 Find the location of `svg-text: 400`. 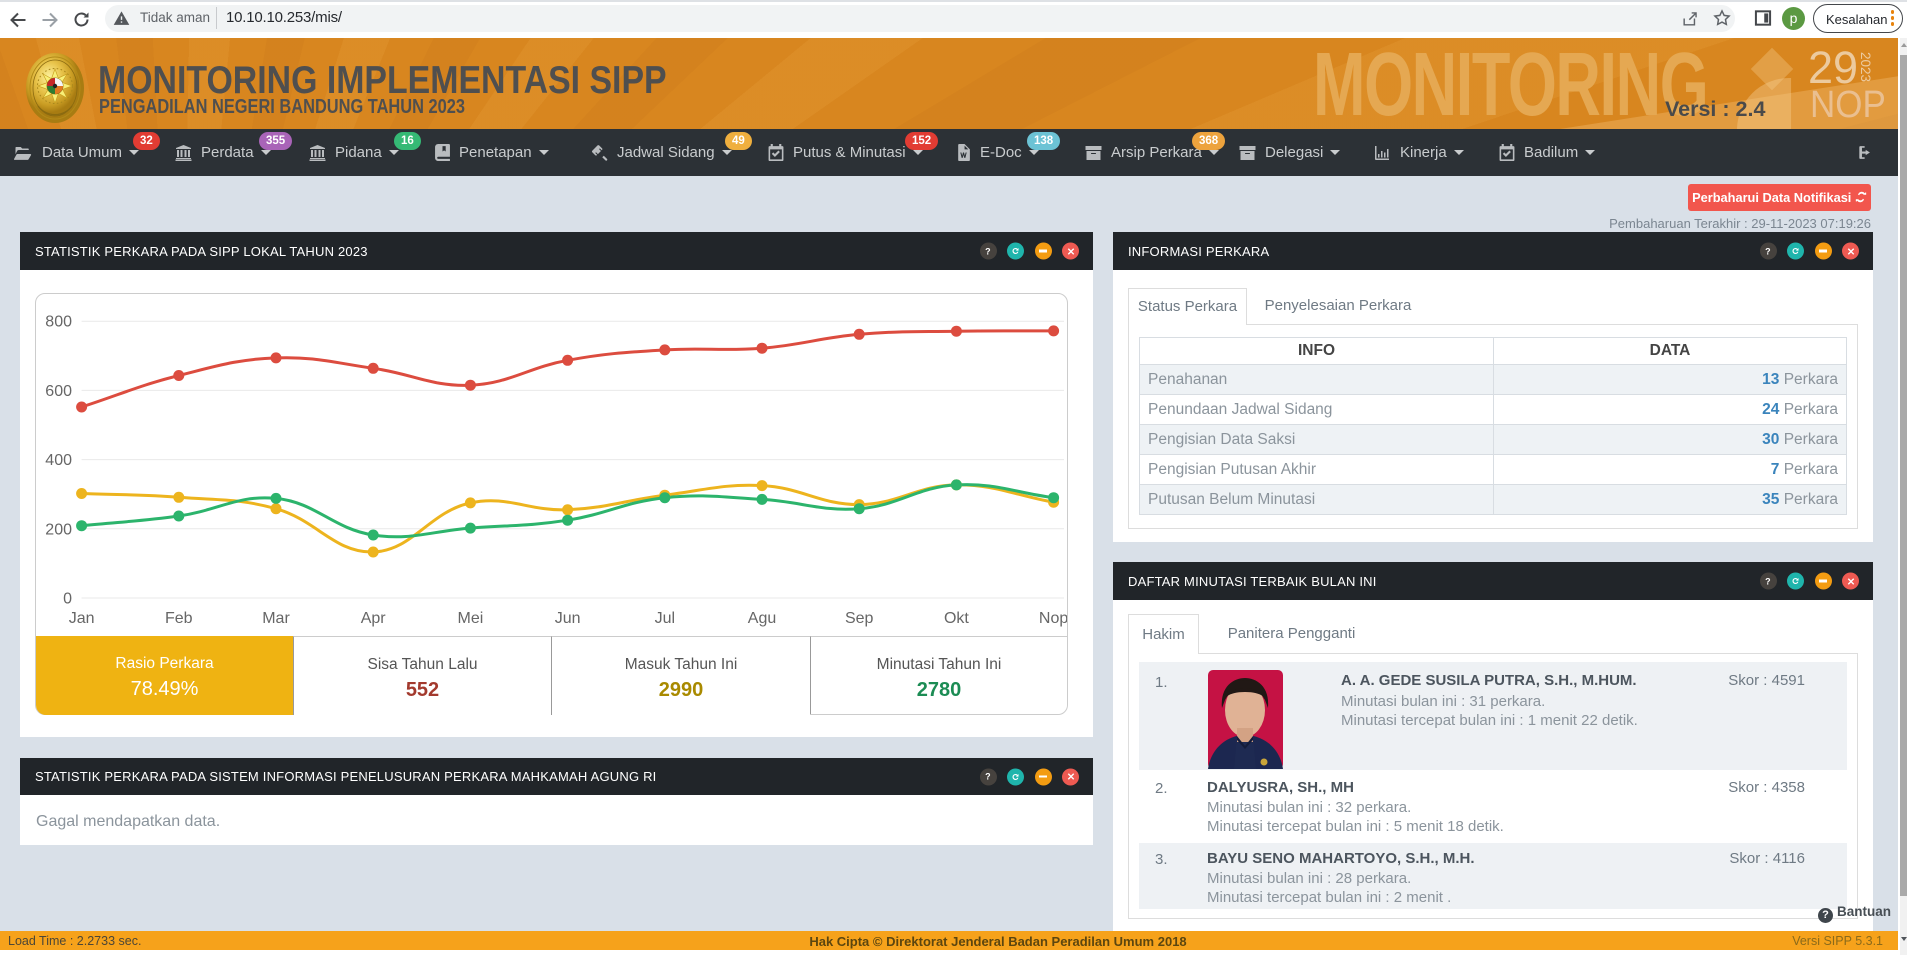

svg-text: 400 is located at coordinates (58, 460).